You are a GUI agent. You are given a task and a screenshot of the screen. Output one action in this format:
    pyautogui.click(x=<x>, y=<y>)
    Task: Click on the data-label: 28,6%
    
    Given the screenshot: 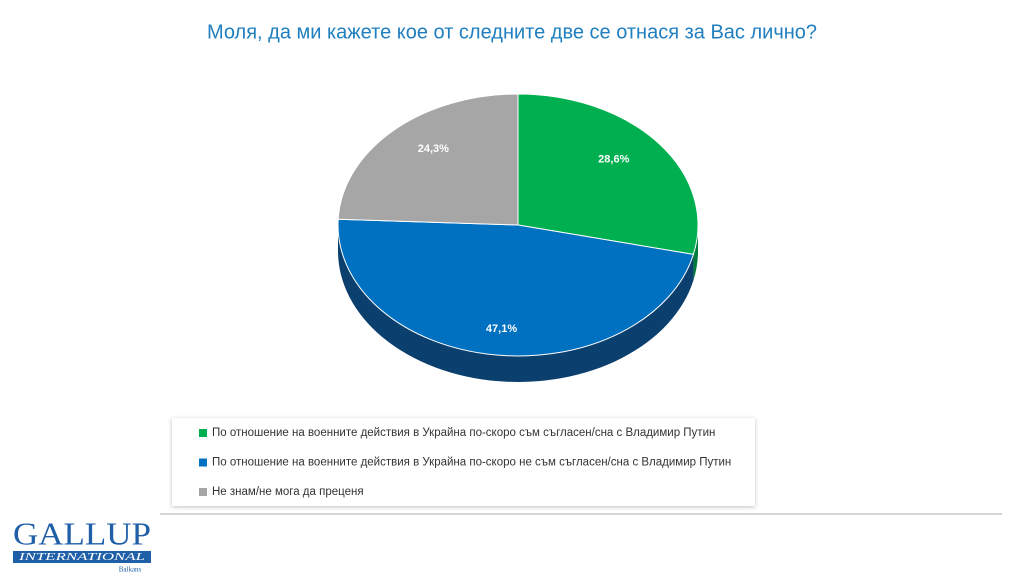 What is the action you would take?
    pyautogui.click(x=613, y=160)
    